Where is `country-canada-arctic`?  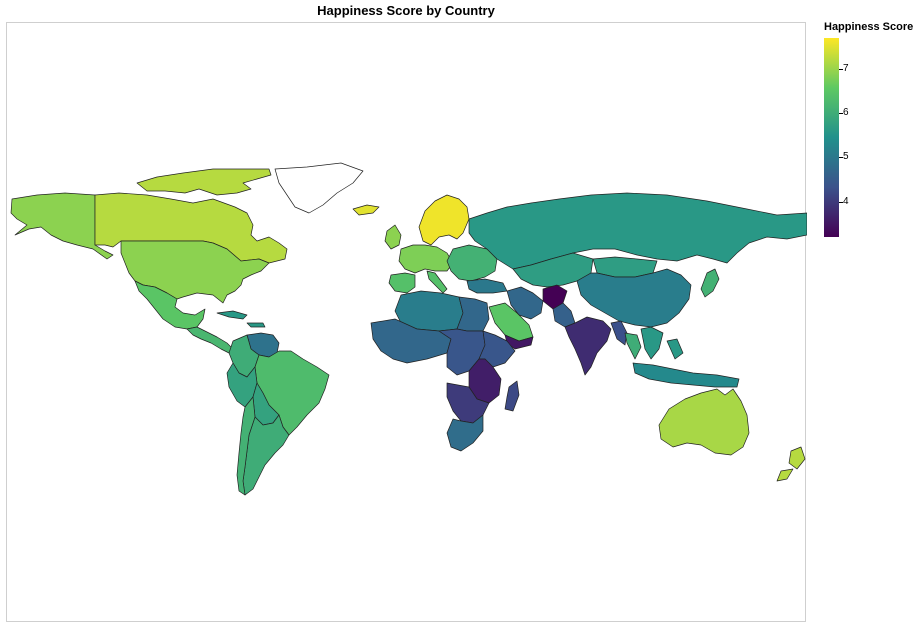
country-canada-arctic is located at coordinates (204, 182).